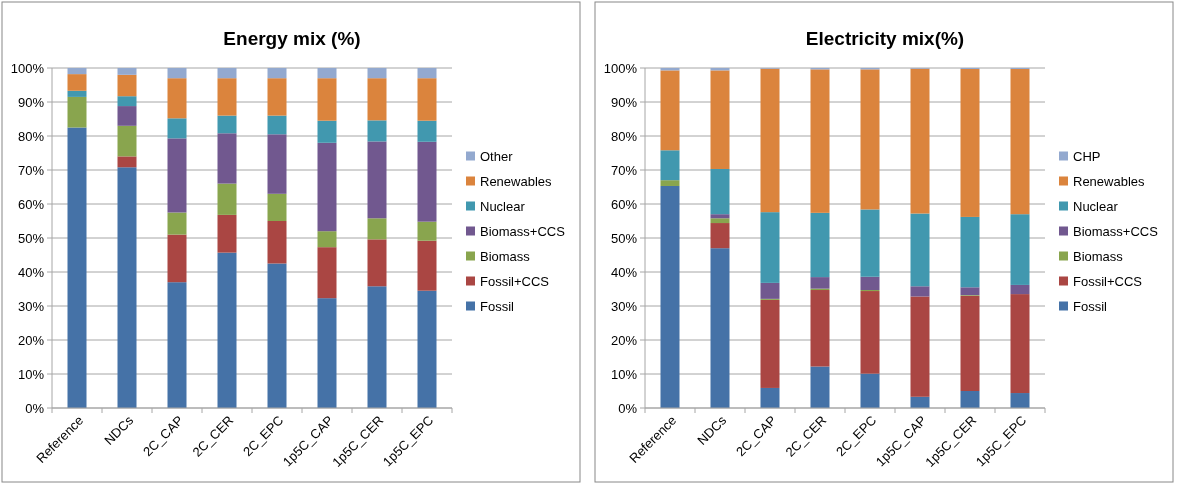 The image size is (1203, 484). I want to click on chart-title: Energy mix (%), so click(292, 38).